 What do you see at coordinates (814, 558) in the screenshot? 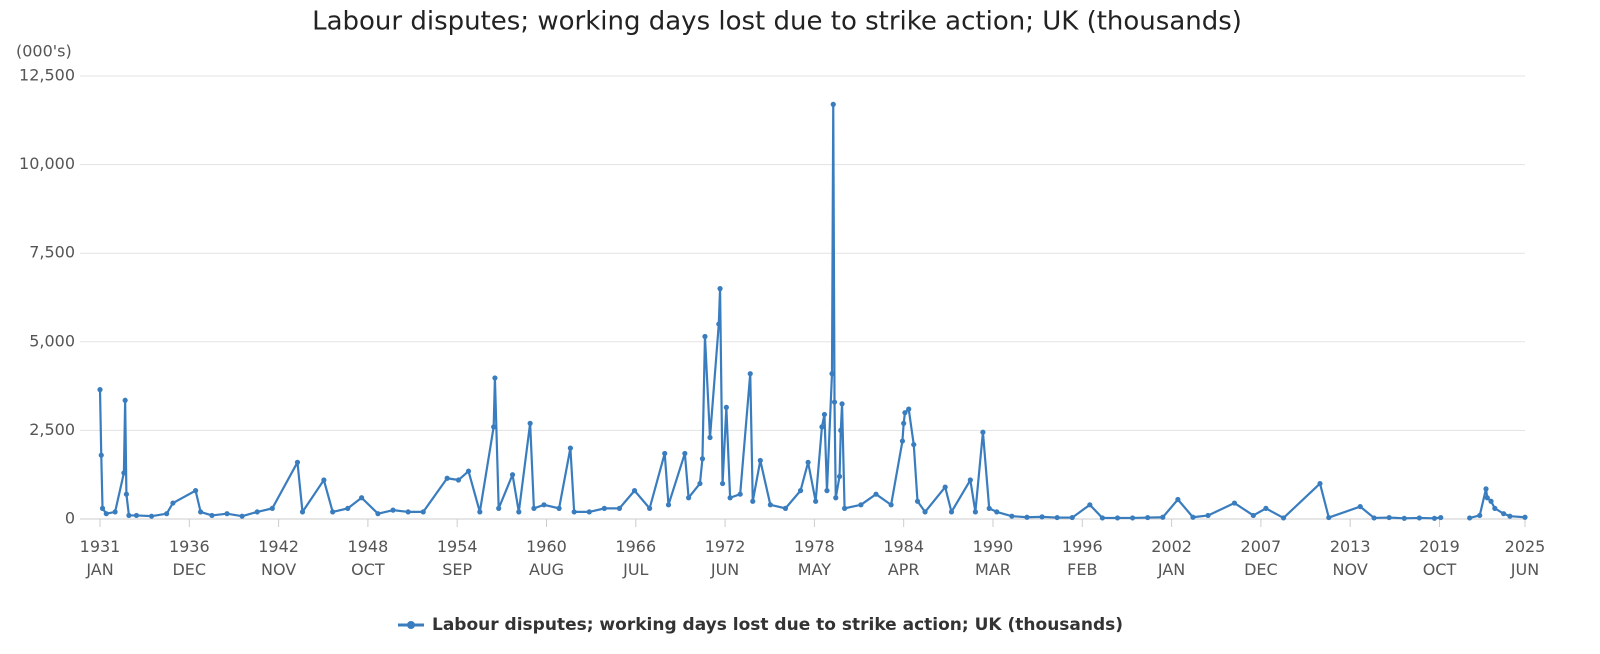
I see `x-tick-label: 1978 MAY` at bounding box center [814, 558].